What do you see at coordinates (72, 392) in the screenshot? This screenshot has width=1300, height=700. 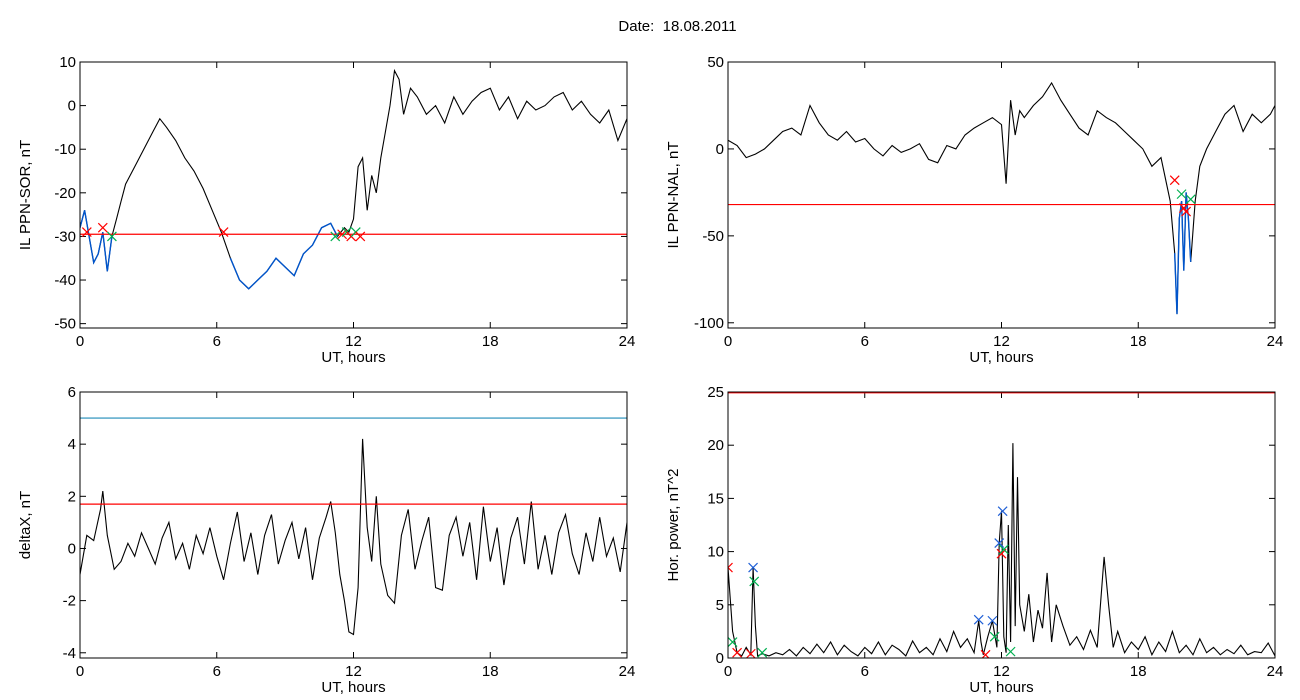 I see `y-tick-label: 6` at bounding box center [72, 392].